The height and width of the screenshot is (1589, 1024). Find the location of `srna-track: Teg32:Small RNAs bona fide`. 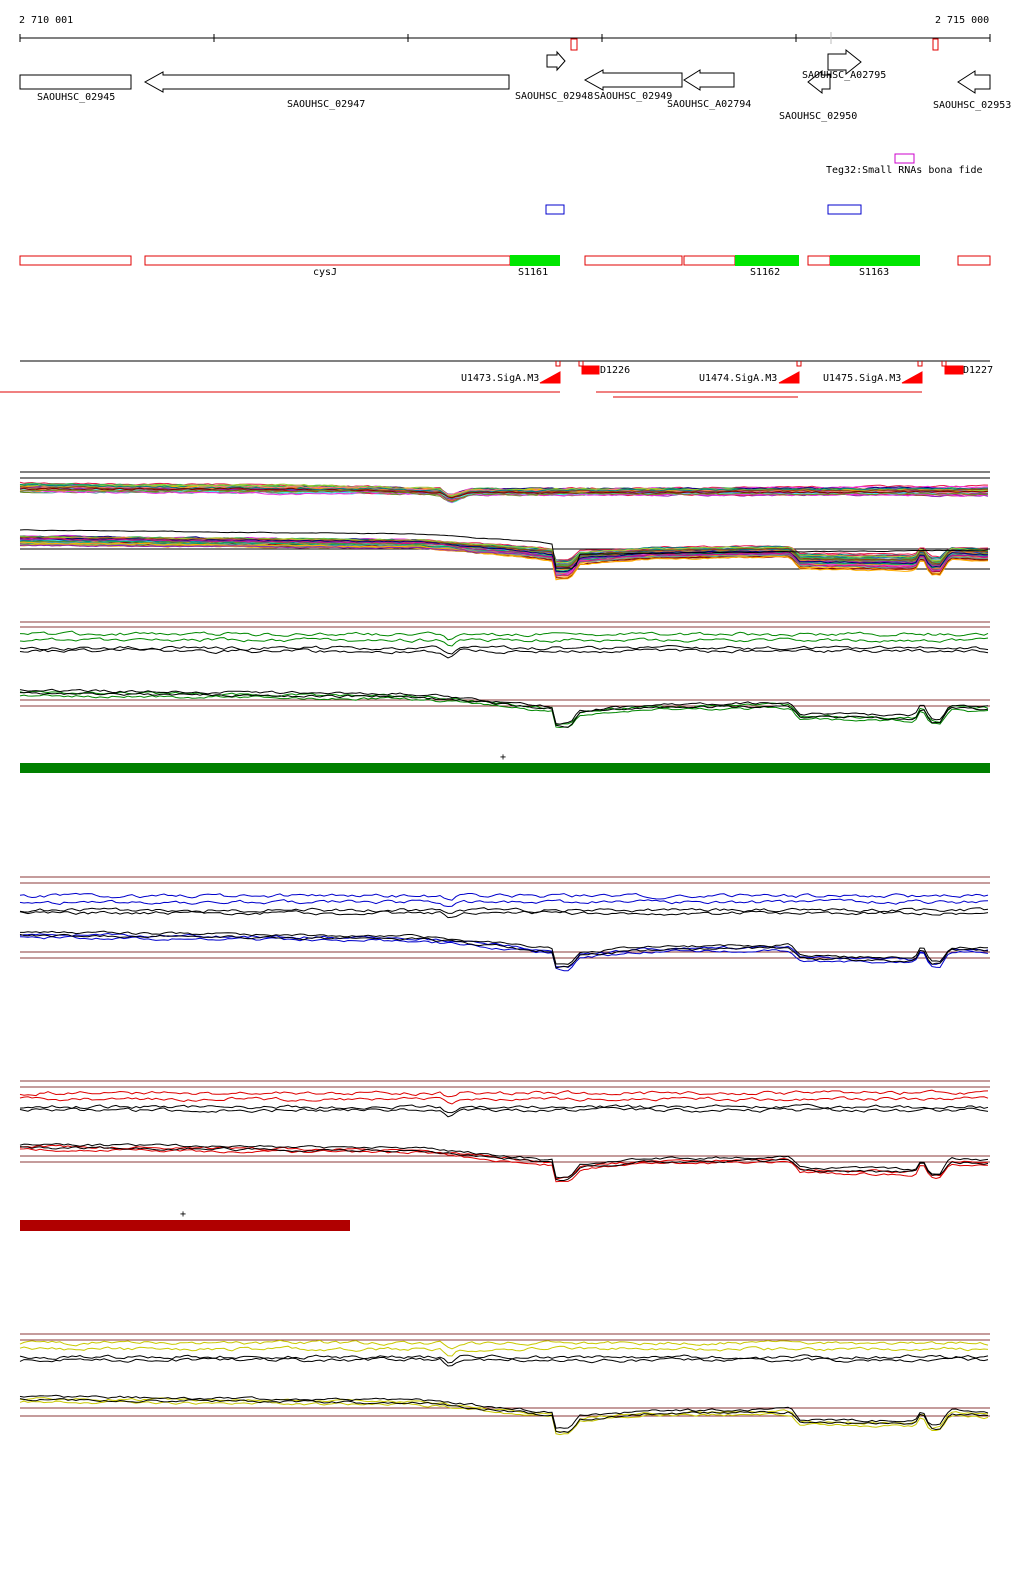

srna-track: Teg32:Small RNAs bona fide is located at coordinates (904, 164).